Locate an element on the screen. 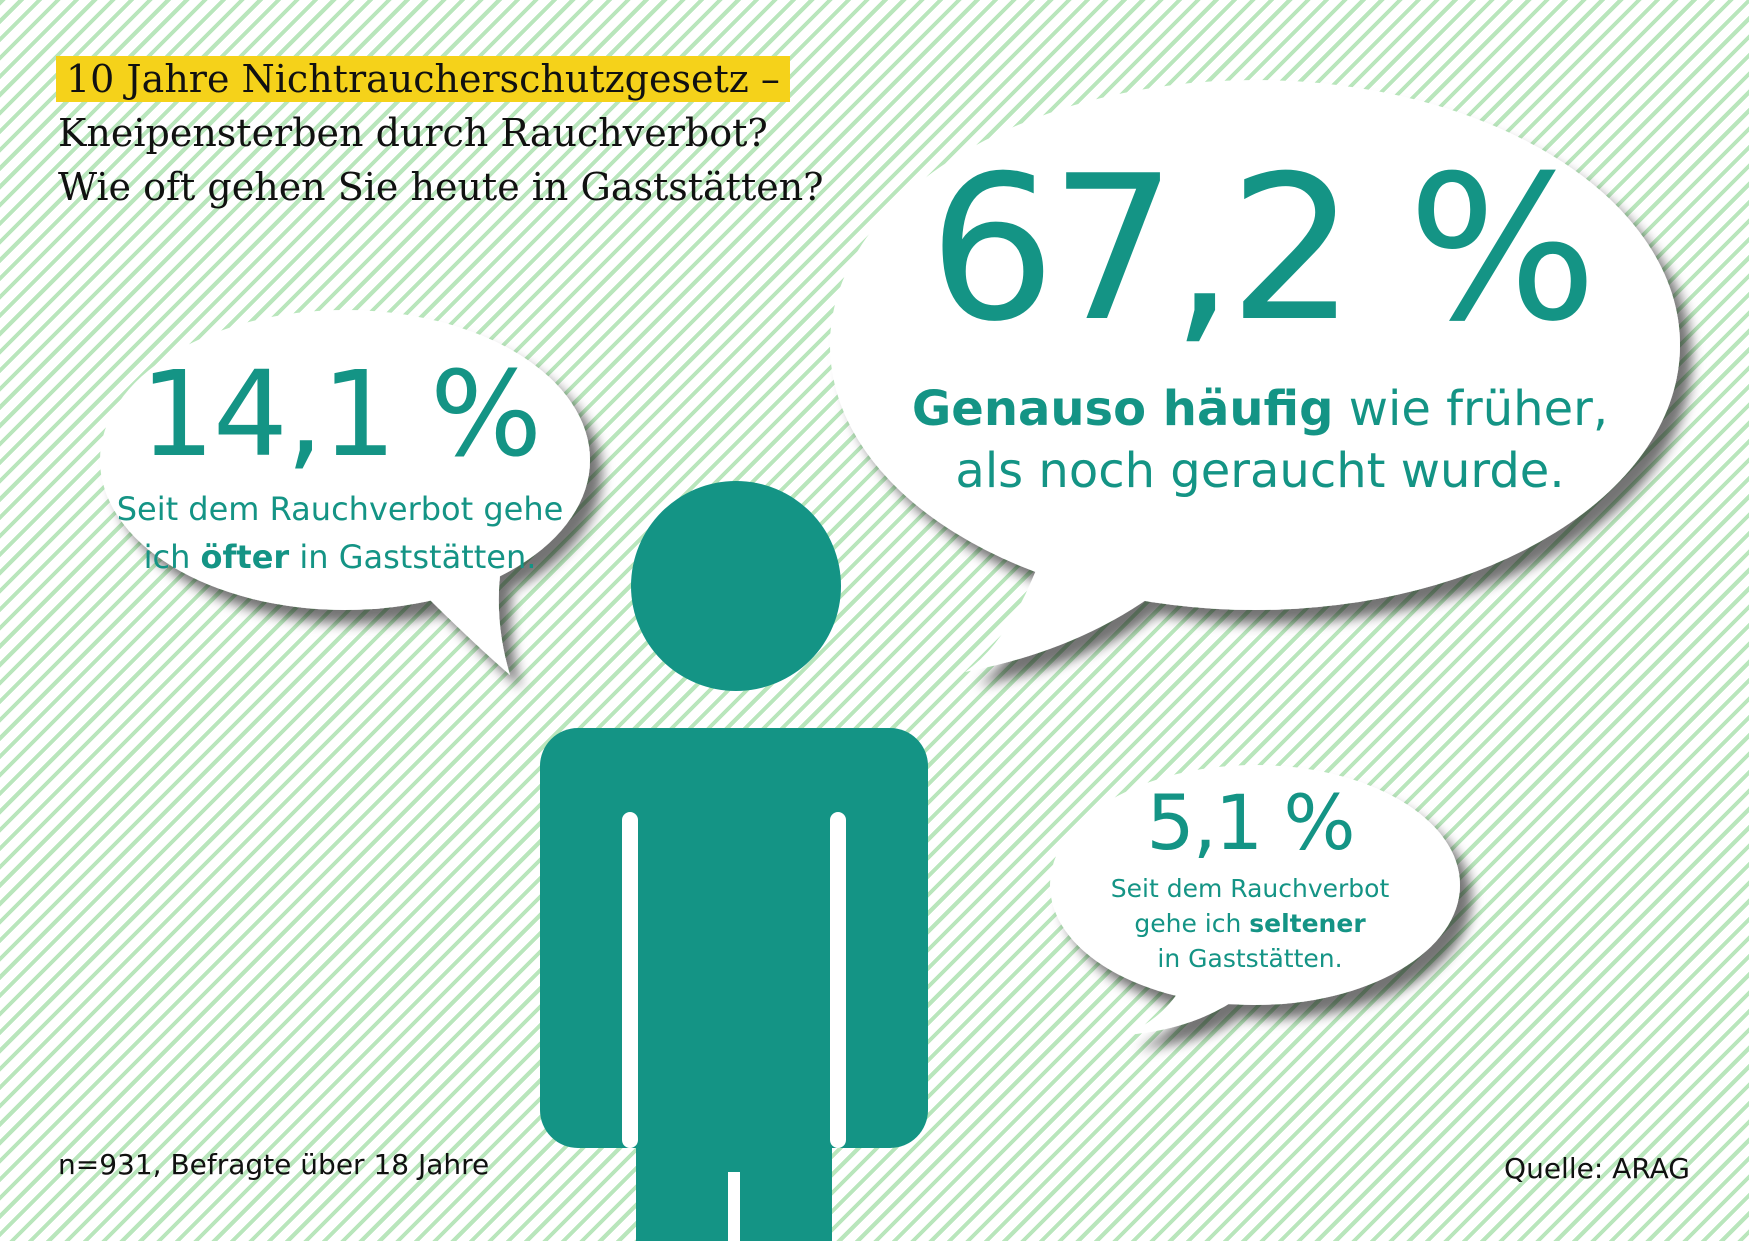 This screenshot has height=1241, width=1749. desc-genauso-line2: als noch geraucht wurde. is located at coordinates (1260, 471).